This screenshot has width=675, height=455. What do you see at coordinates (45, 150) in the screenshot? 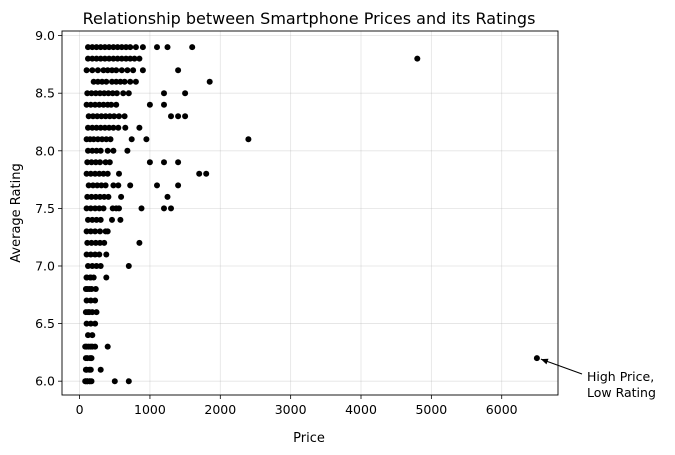
I see `y-tick-label: 8.0` at bounding box center [45, 150].